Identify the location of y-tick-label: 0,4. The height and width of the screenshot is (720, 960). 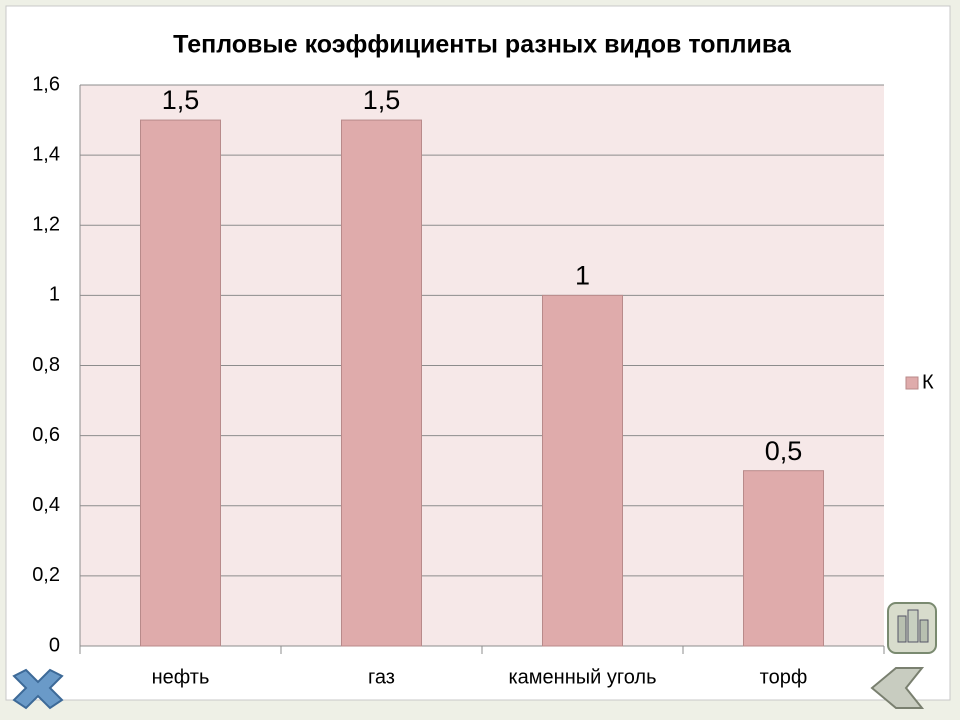
(46, 505).